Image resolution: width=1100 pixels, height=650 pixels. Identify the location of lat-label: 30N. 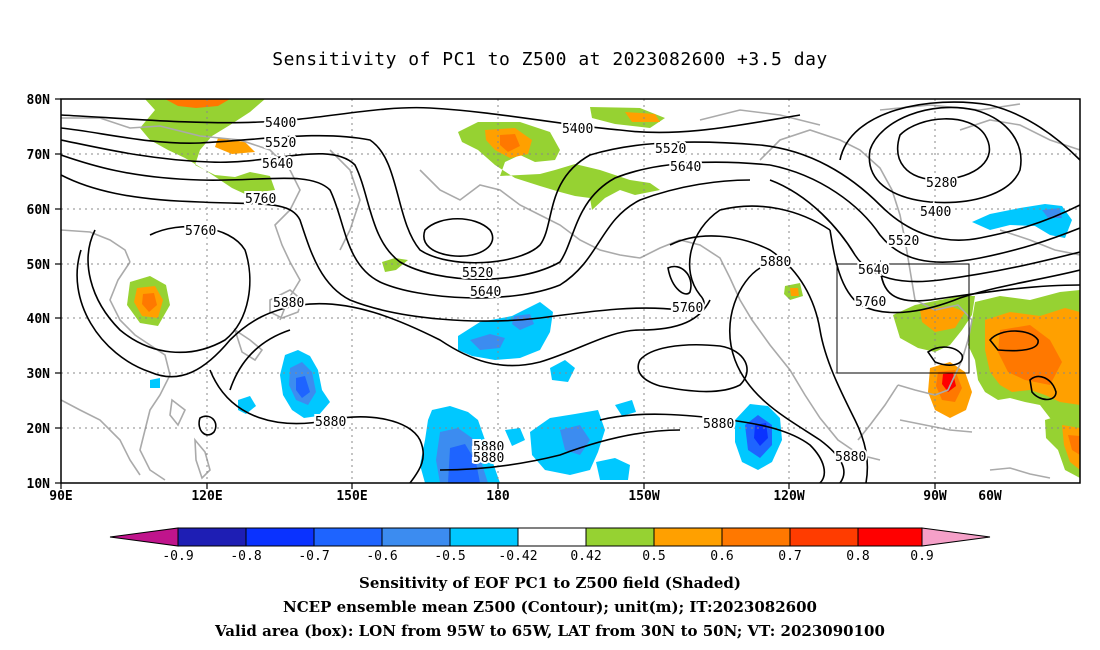
(39, 374).